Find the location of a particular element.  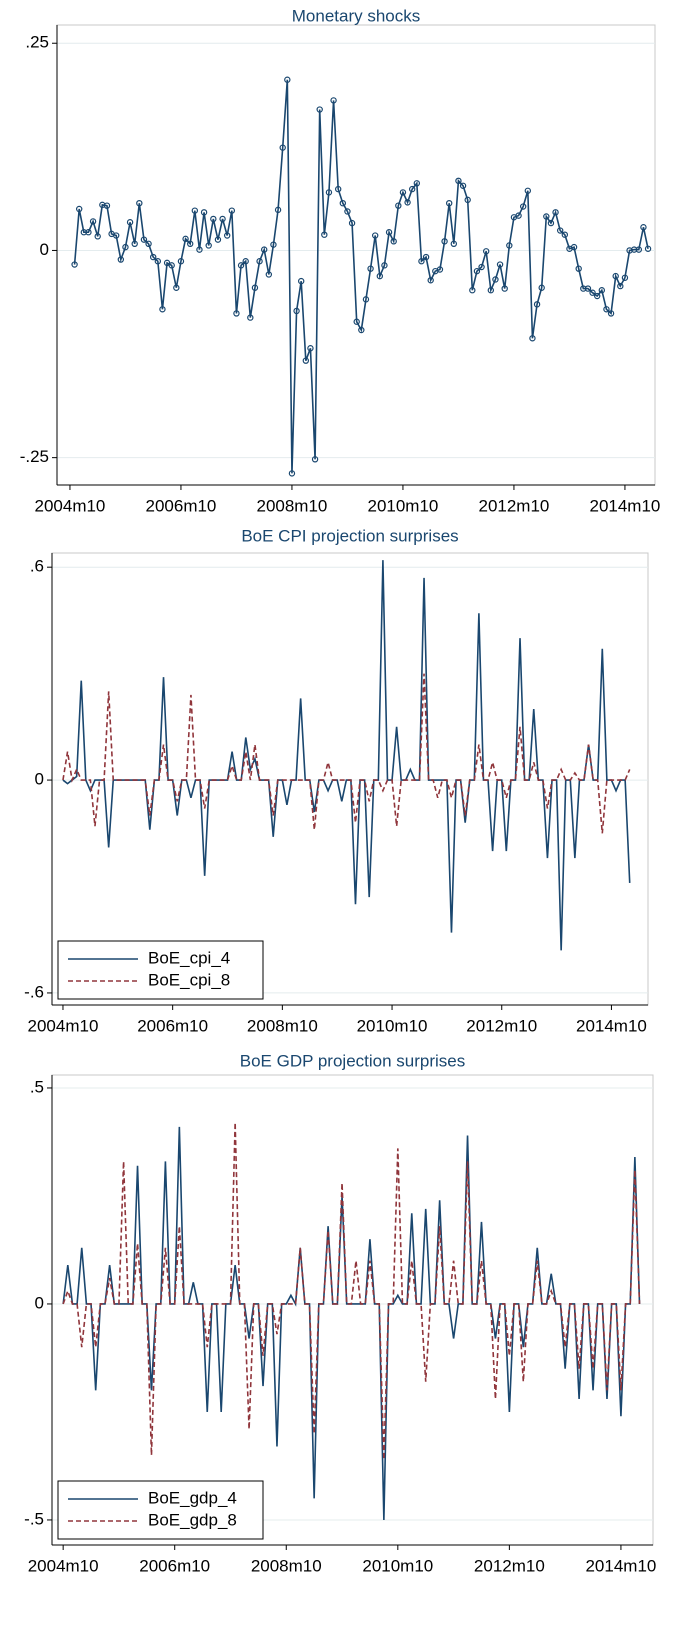

y-tick-label: .25 is located at coordinates (37, 42).